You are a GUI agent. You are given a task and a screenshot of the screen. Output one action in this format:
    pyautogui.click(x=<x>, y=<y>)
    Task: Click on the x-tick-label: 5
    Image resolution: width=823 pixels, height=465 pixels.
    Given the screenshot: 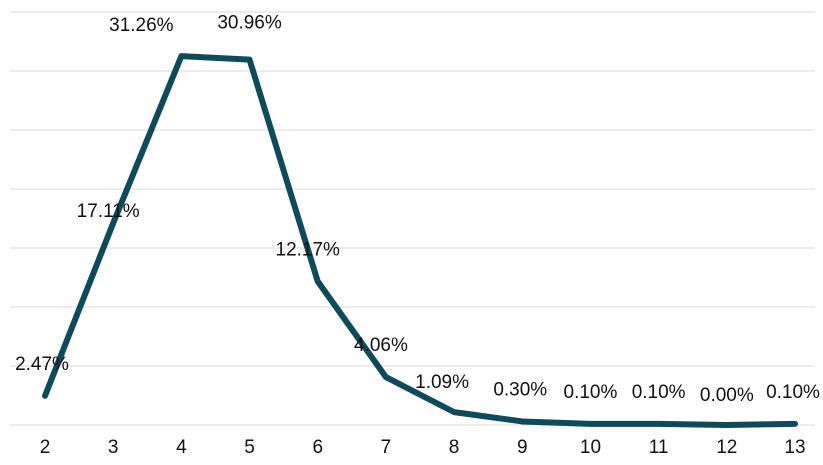 What is the action you would take?
    pyautogui.click(x=249, y=447)
    